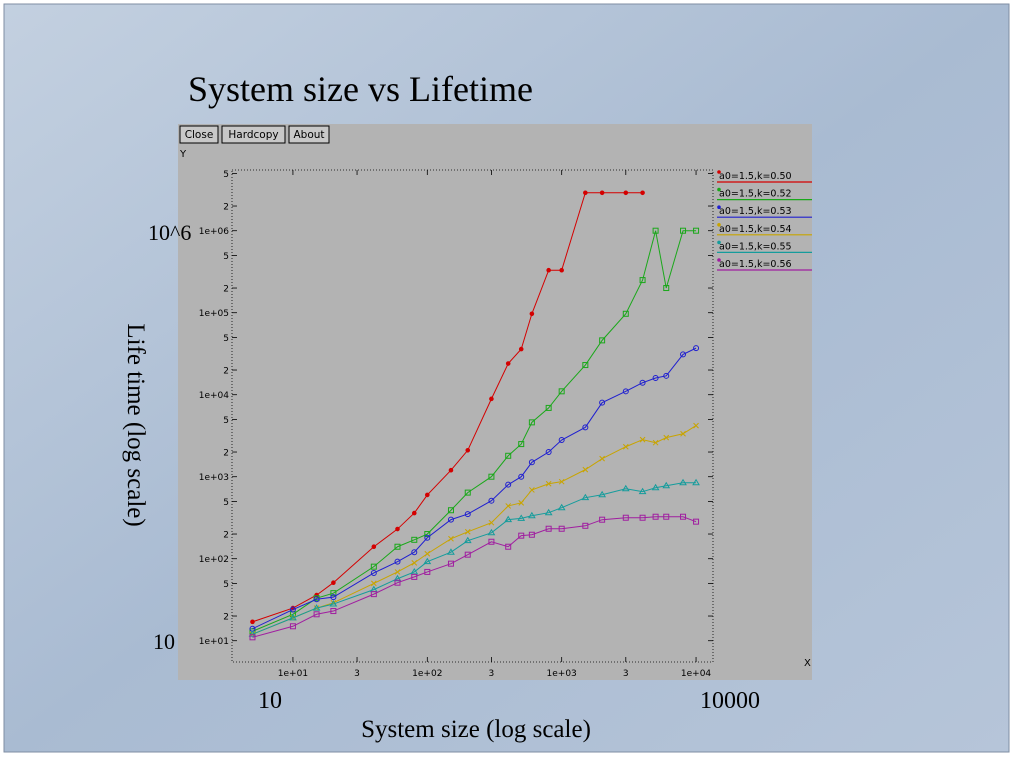  Describe the element at coordinates (755, 194) in the screenshot. I see `legend-label: a0=1.5,k=0.52` at that location.